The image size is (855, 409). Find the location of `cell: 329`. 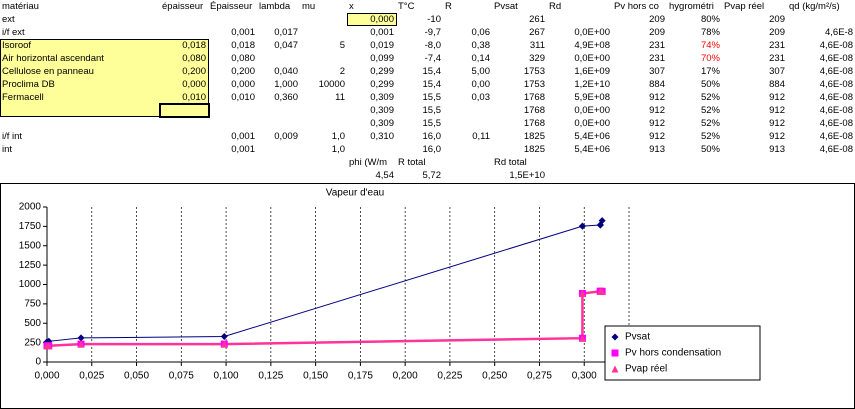

cell: 329 is located at coordinates (537, 58).